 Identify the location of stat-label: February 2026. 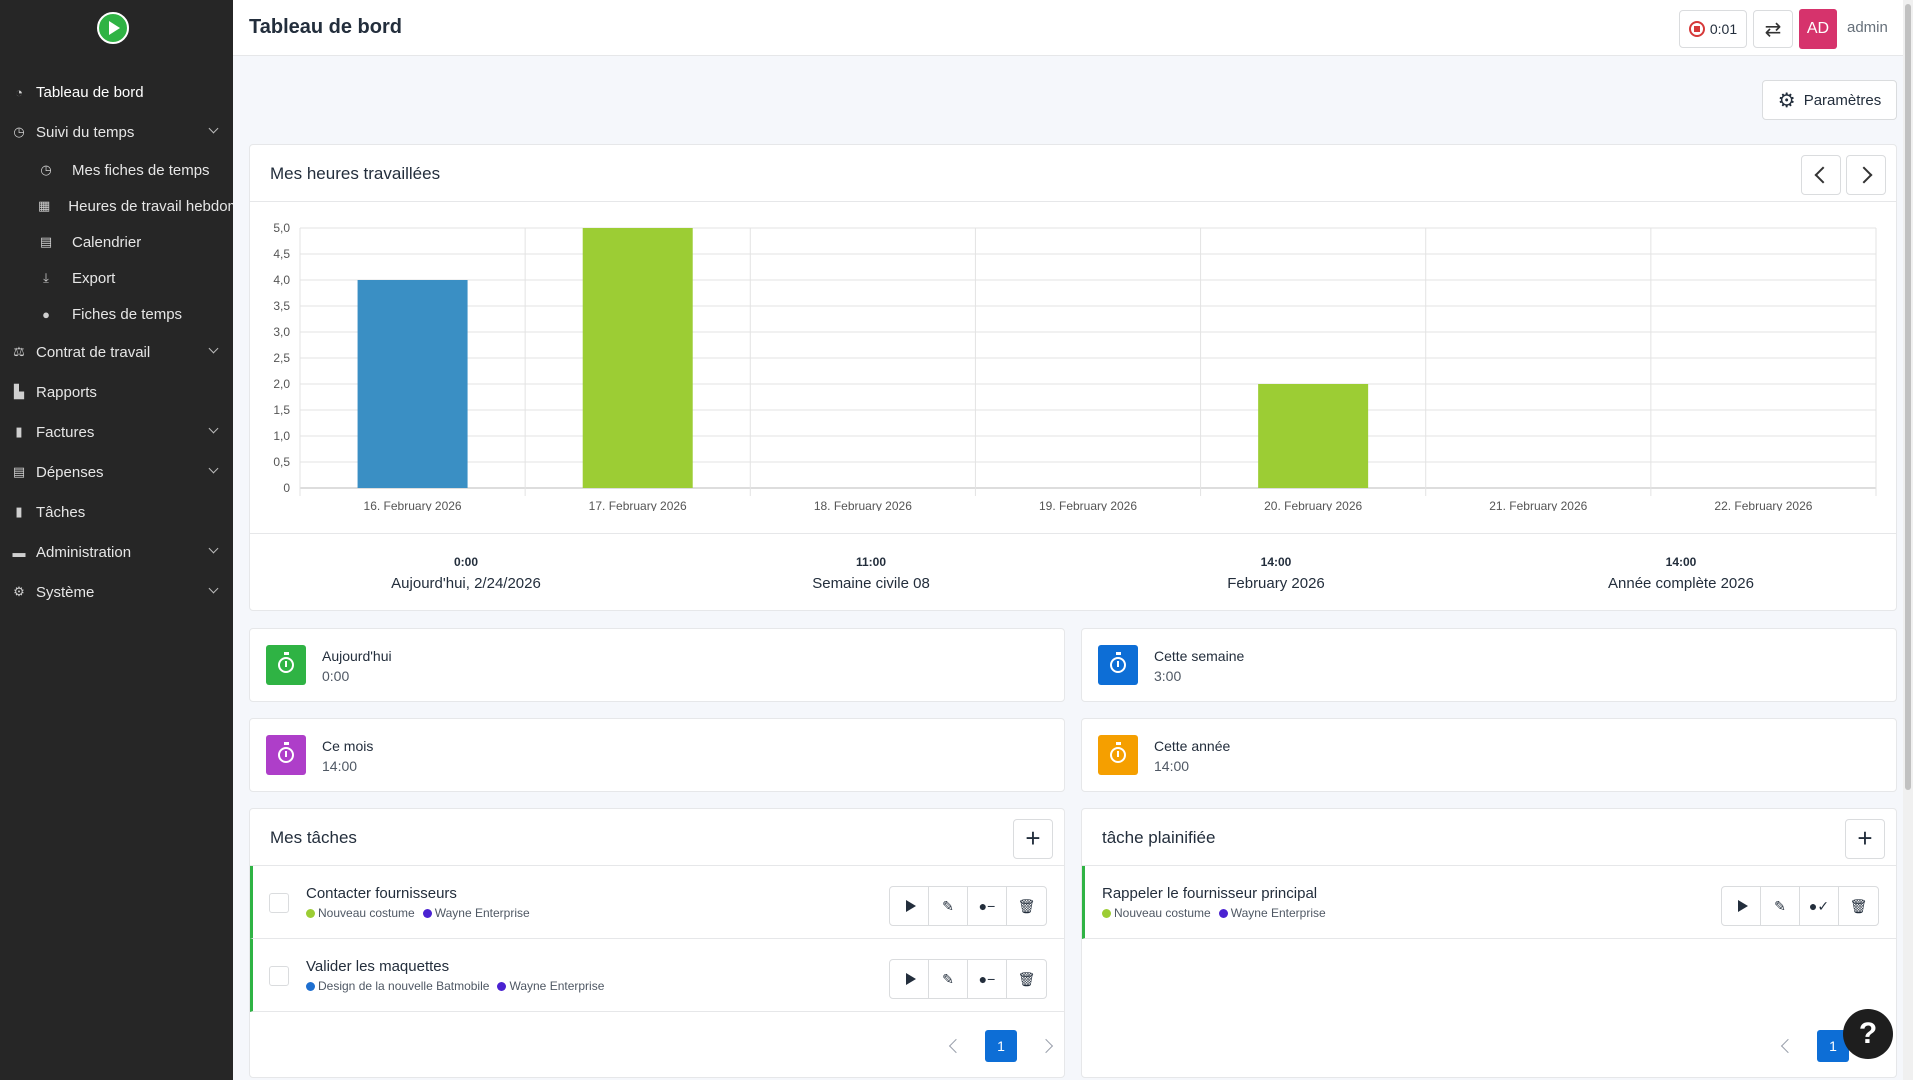
(1276, 583).